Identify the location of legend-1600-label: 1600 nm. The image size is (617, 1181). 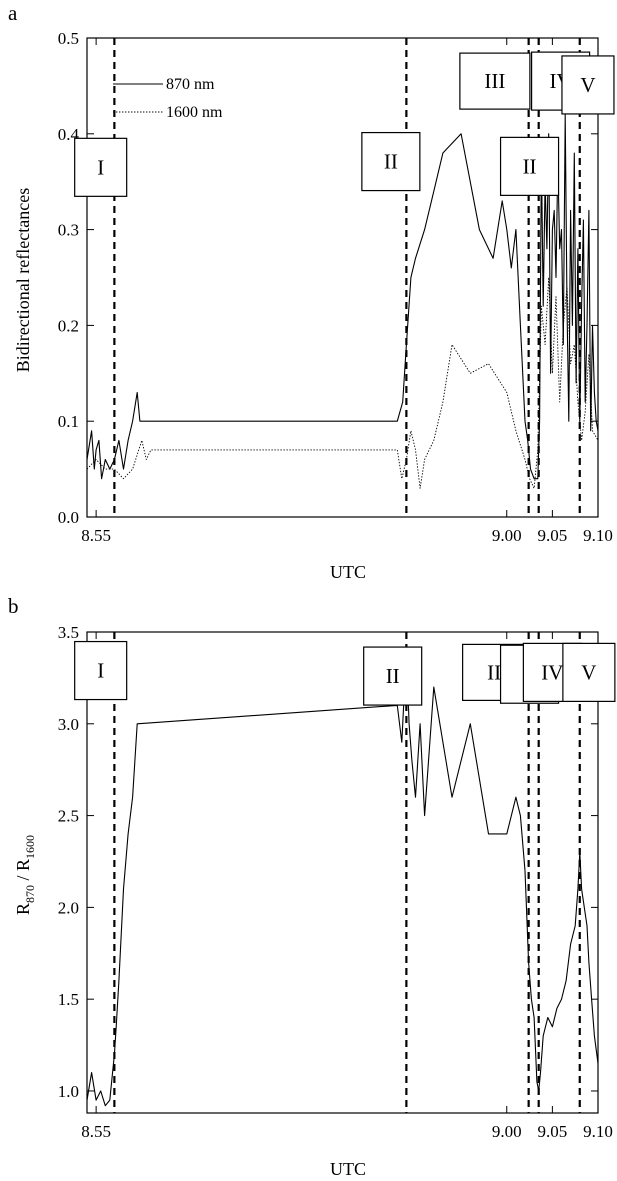
(194, 112).